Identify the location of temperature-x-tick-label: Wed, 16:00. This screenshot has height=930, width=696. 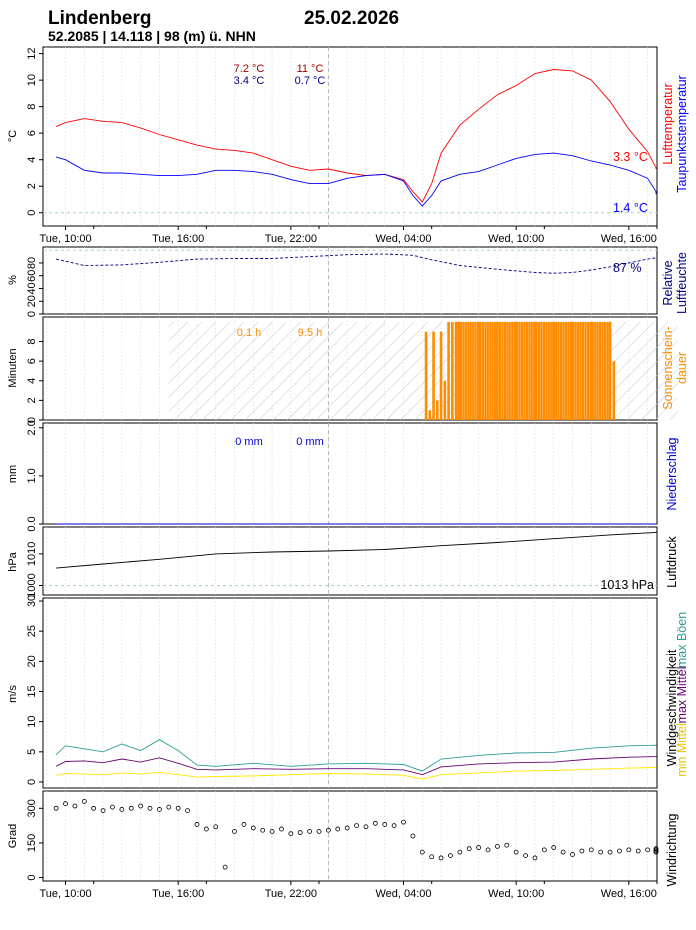
(629, 239).